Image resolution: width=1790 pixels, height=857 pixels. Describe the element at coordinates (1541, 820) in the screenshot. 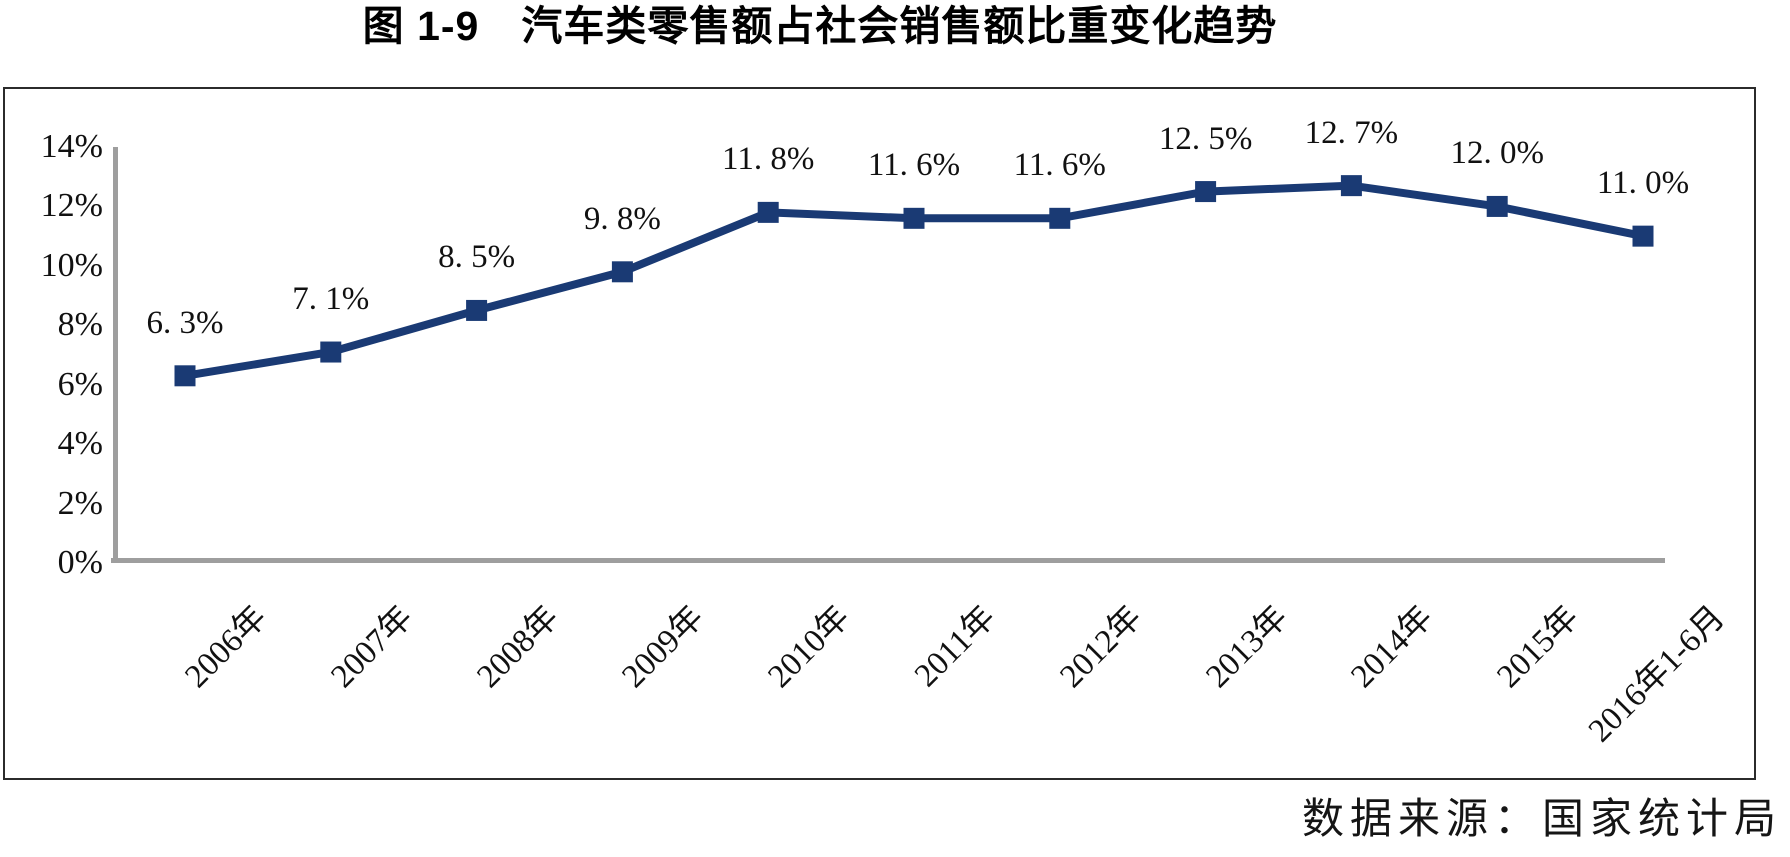

I see `source-note: 数据来源：国家统计局` at that location.